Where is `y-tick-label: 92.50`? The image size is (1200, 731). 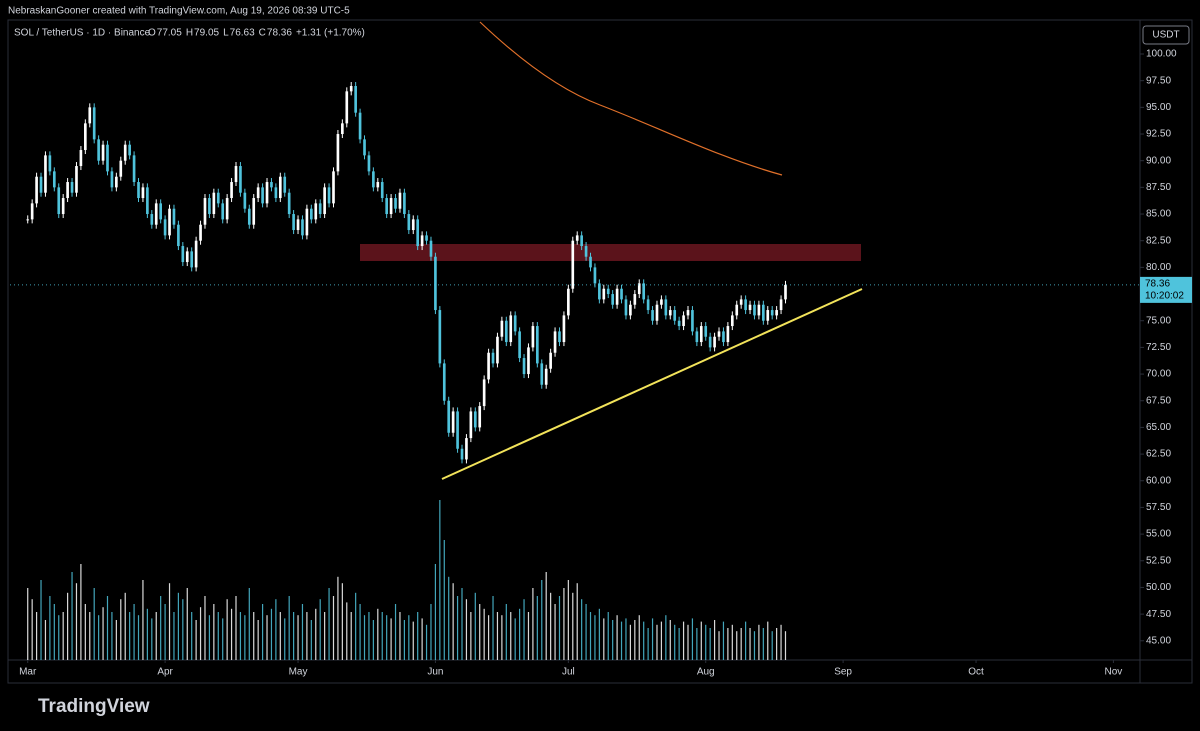
y-tick-label: 92.50 is located at coordinates (1158, 134).